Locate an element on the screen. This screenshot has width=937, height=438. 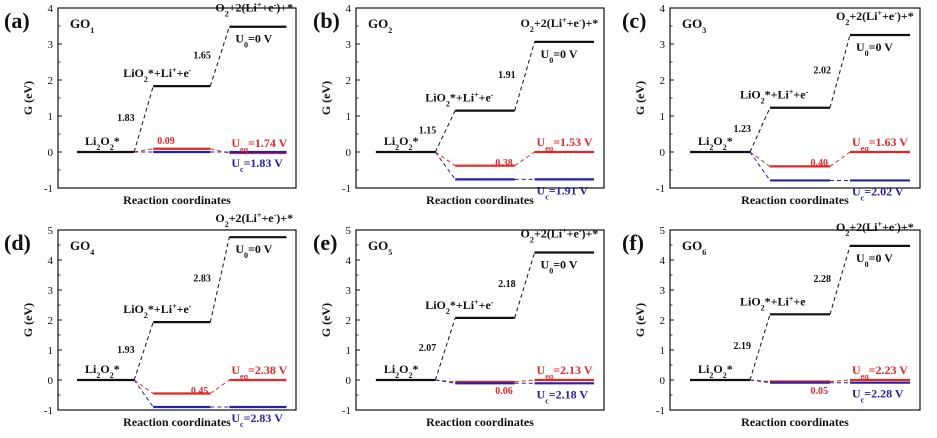
red-step-label: 0.45 is located at coordinates (200, 391).